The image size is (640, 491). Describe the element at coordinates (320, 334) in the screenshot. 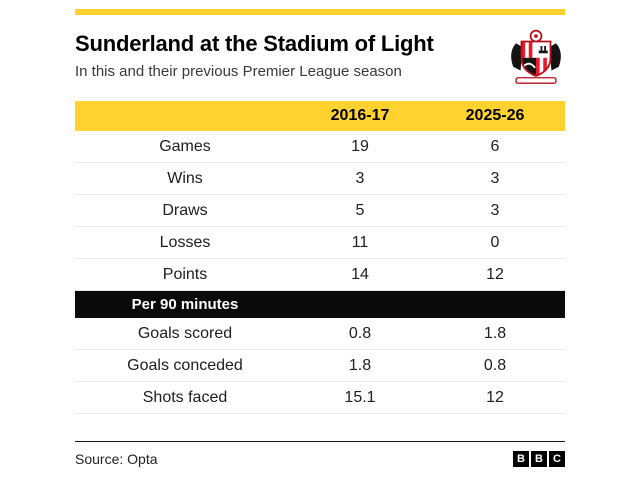

I see `table-row-goals-scored: Goals scored 0.8 1.8` at that location.